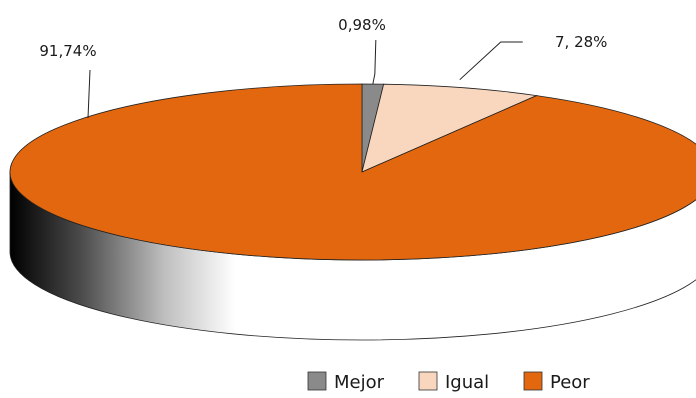 The width and height of the screenshot is (696, 398). What do you see at coordinates (359, 382) in the screenshot?
I see `legend-label-mejor: Mejor` at bounding box center [359, 382].